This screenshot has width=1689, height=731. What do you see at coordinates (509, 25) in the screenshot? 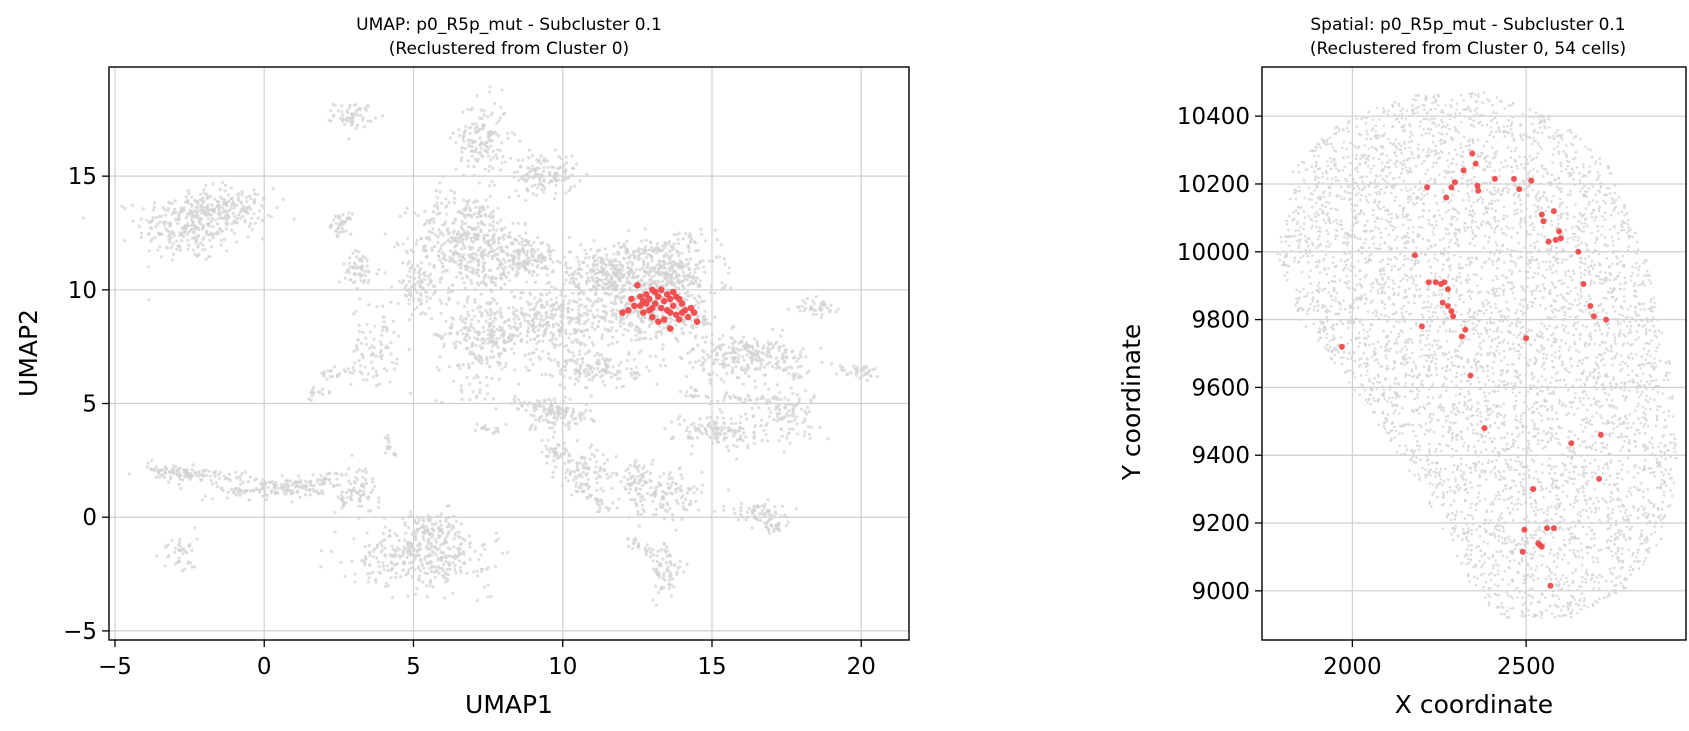
I see `umap-title-line1: UMAP: p0_R5p_mut - Subcluster 0.1` at bounding box center [509, 25].